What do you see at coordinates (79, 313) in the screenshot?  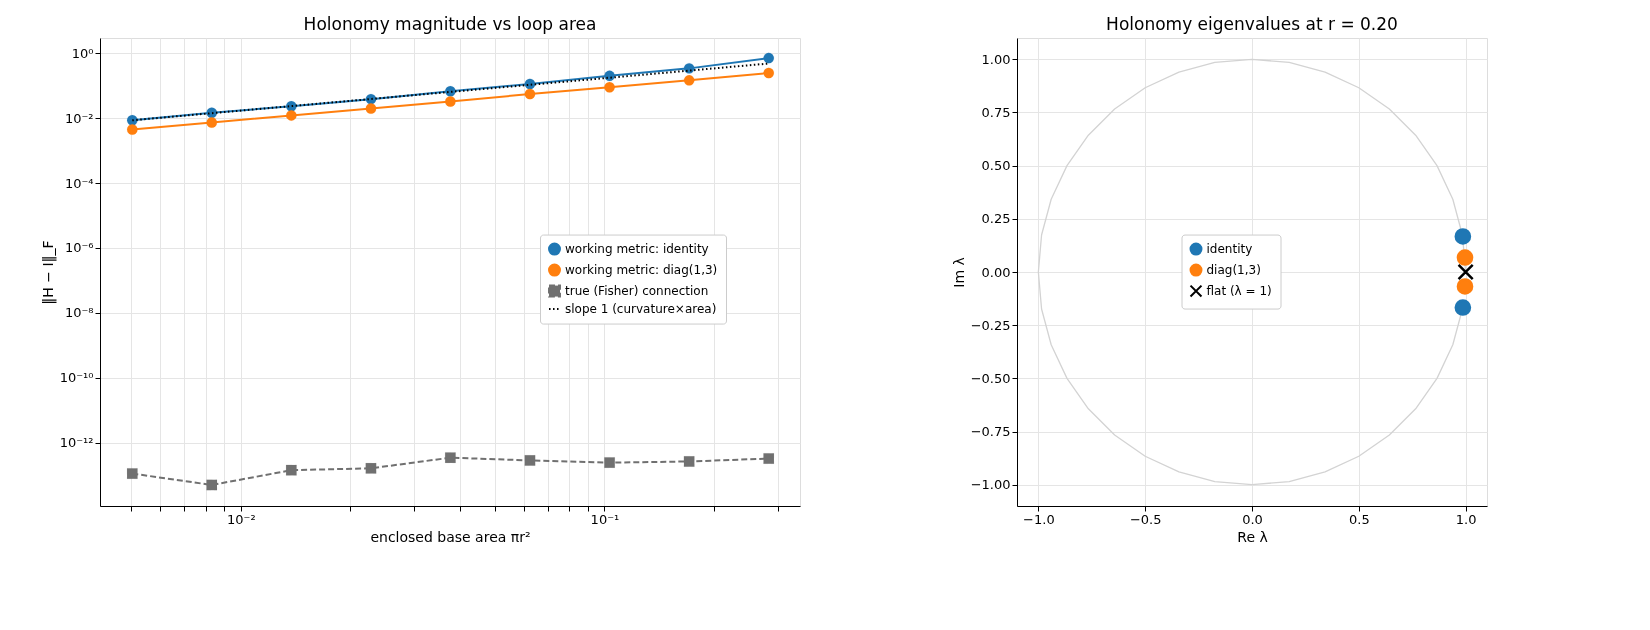 I see `y-tick-label: 10⁻⁸` at bounding box center [79, 313].